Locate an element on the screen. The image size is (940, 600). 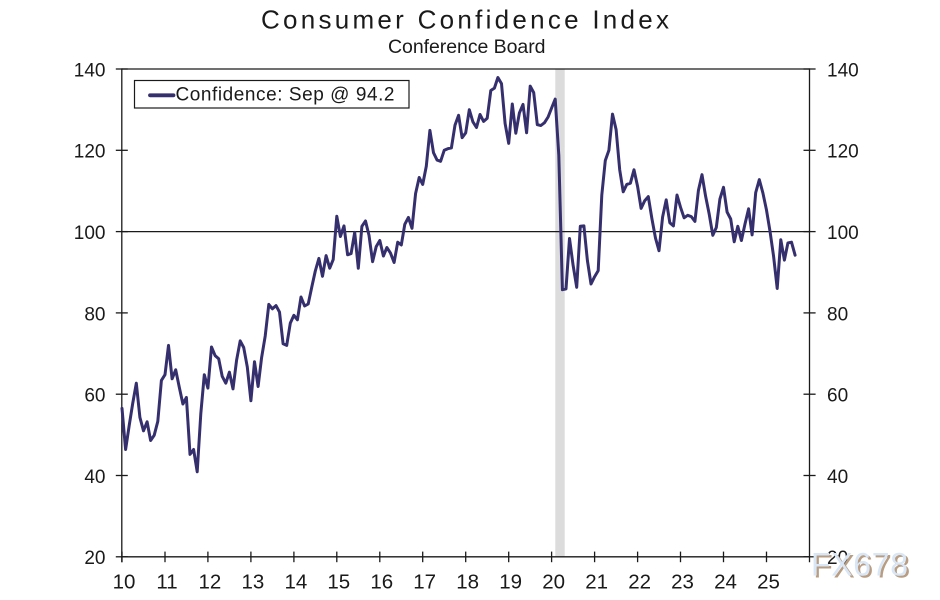
svg-text: 22 is located at coordinates (639, 582).